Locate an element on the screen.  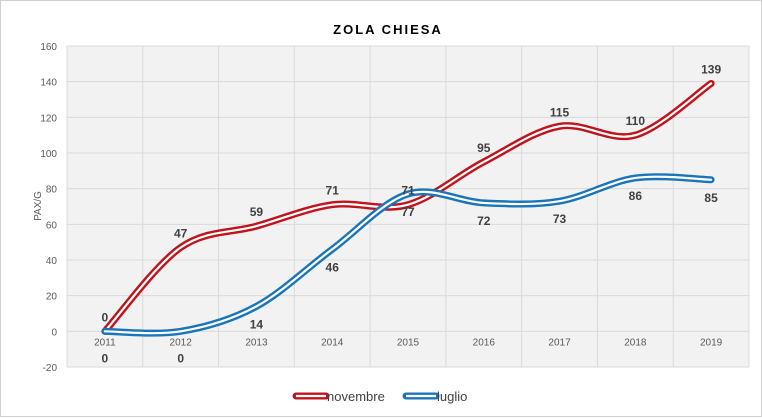
data-label-novembre: 59 is located at coordinates (257, 212).